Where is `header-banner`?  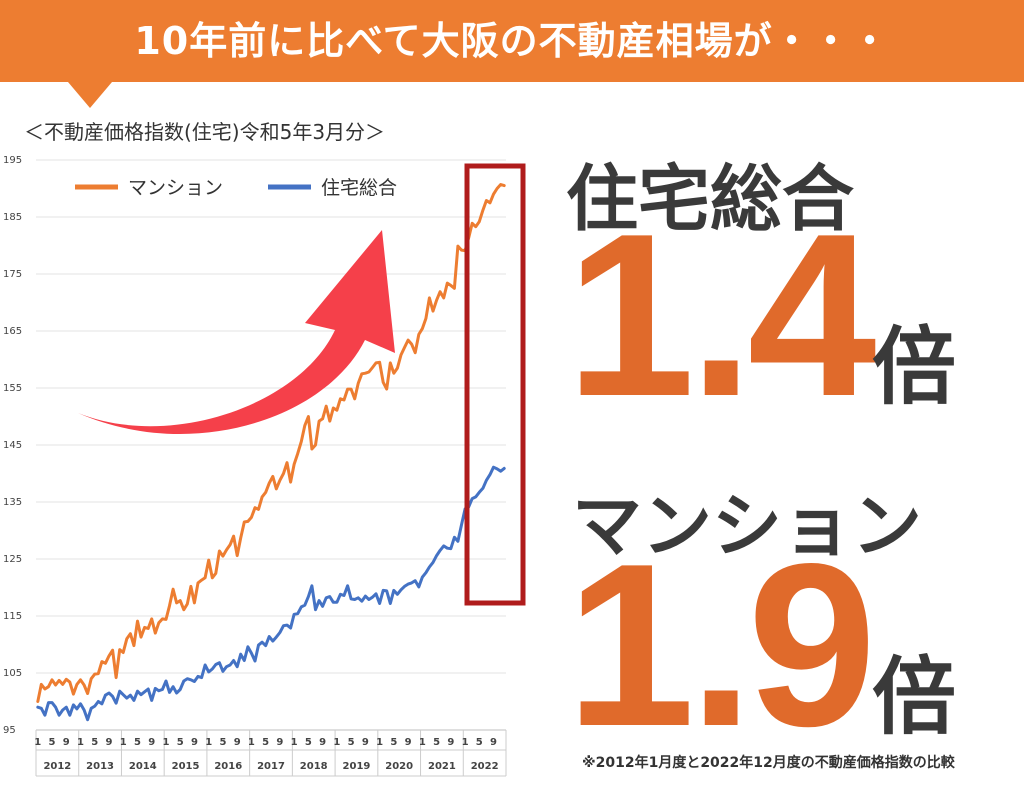
header-banner is located at coordinates (512, 41).